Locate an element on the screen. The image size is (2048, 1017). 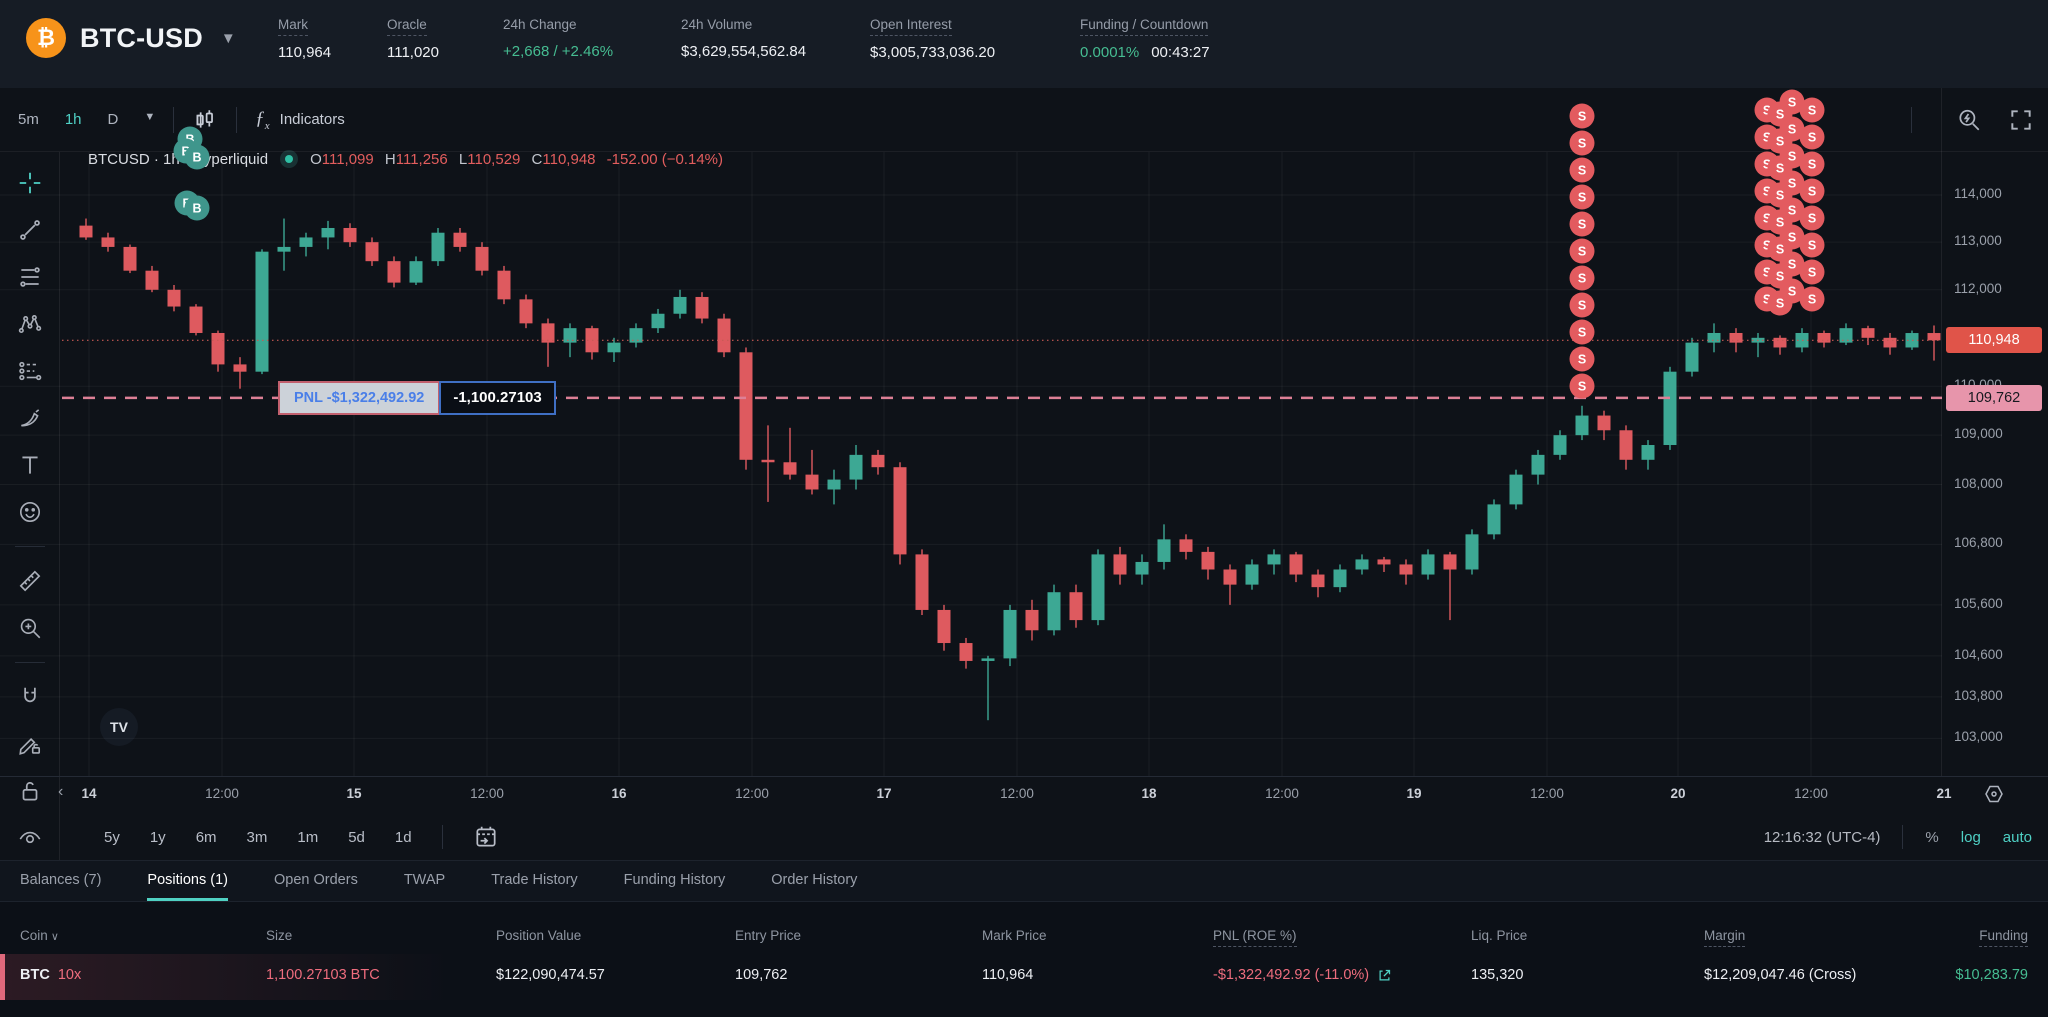
tab-order-history: Order History is located at coordinates (814, 880).